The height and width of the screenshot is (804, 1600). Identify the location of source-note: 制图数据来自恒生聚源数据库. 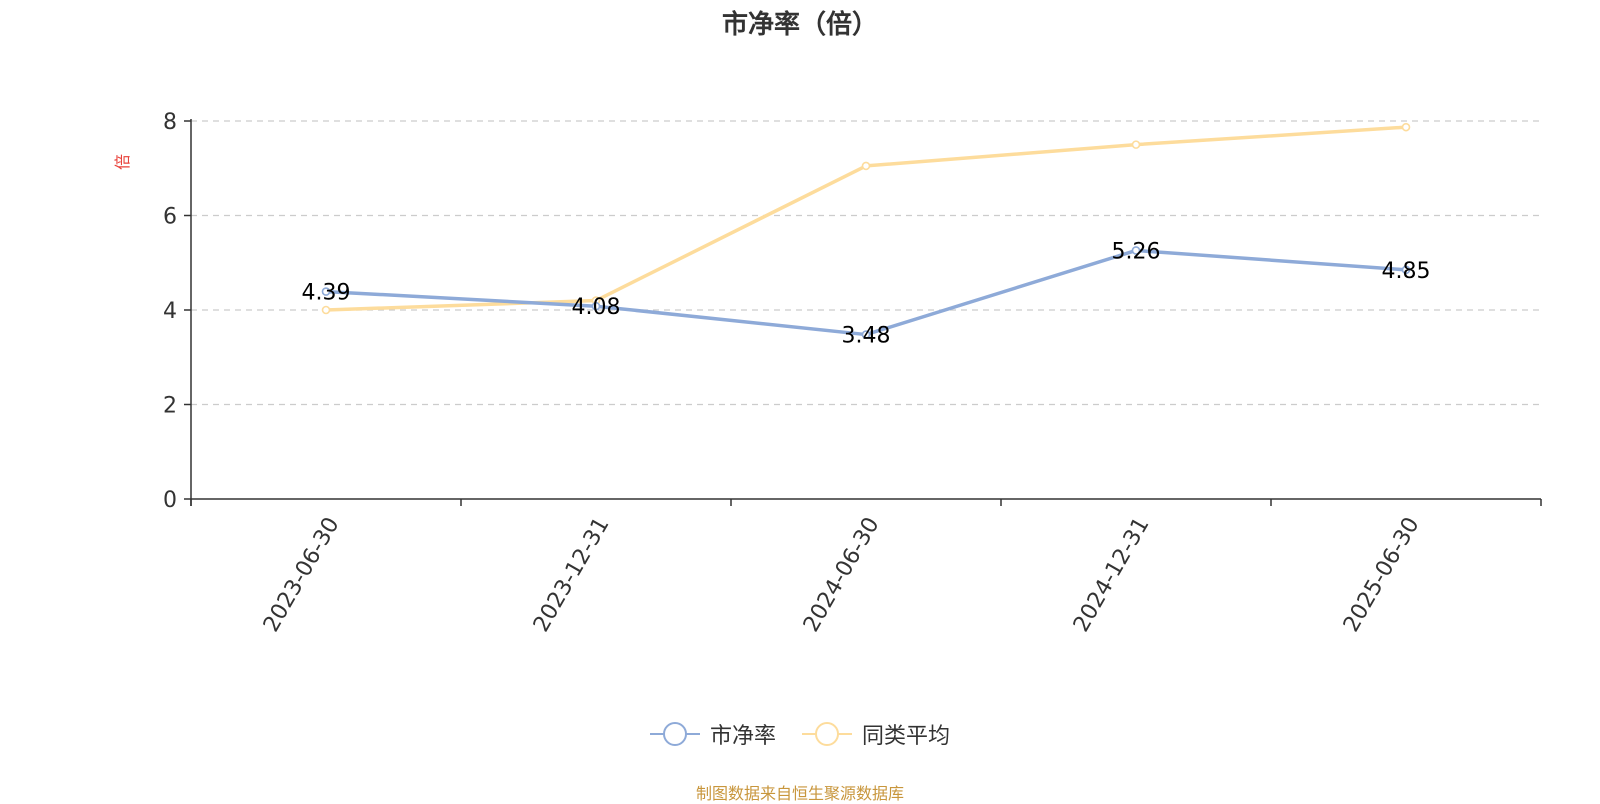
(799, 793).